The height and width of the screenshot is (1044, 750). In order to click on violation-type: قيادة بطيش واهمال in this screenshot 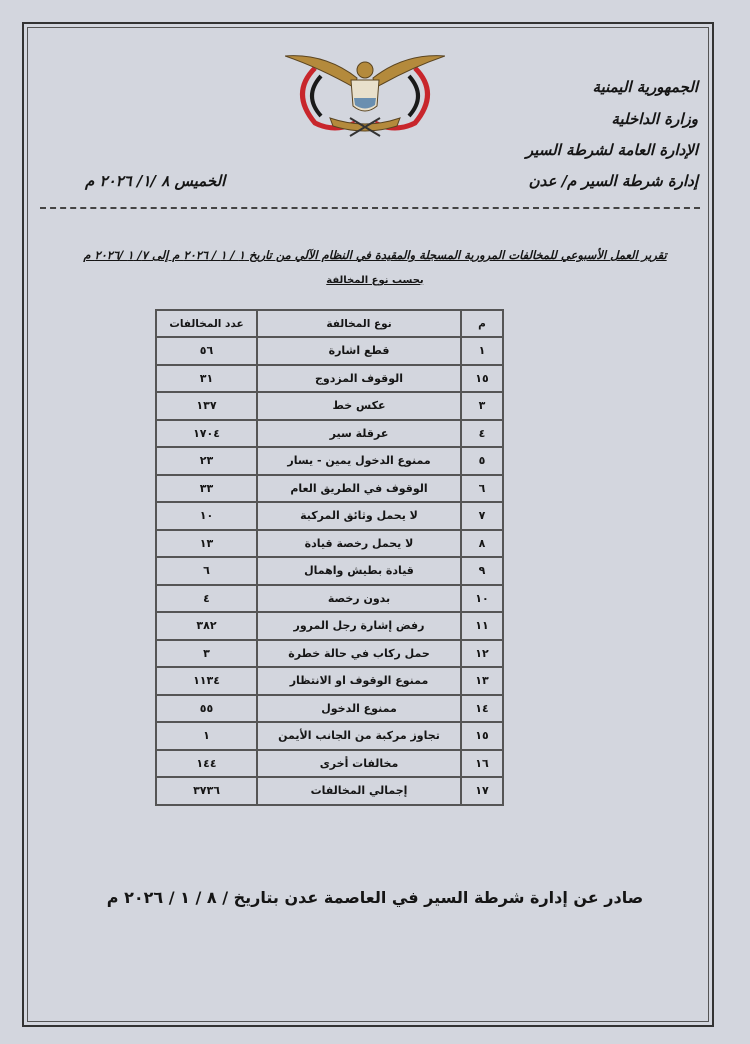, I will do `click(359, 571)`.